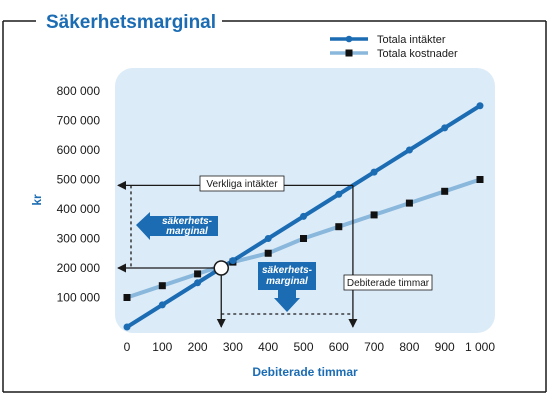  I want to click on legend-revenue-label: Totala intäkter, so click(411, 40).